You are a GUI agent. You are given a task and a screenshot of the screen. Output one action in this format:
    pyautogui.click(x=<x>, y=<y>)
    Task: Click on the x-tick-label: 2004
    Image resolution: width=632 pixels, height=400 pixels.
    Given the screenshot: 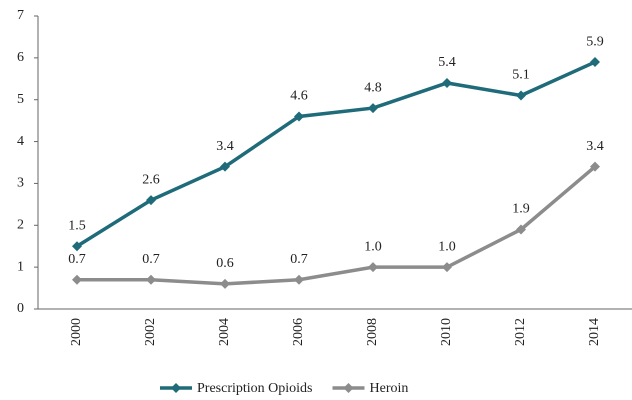 What is the action you would take?
    pyautogui.click(x=224, y=332)
    